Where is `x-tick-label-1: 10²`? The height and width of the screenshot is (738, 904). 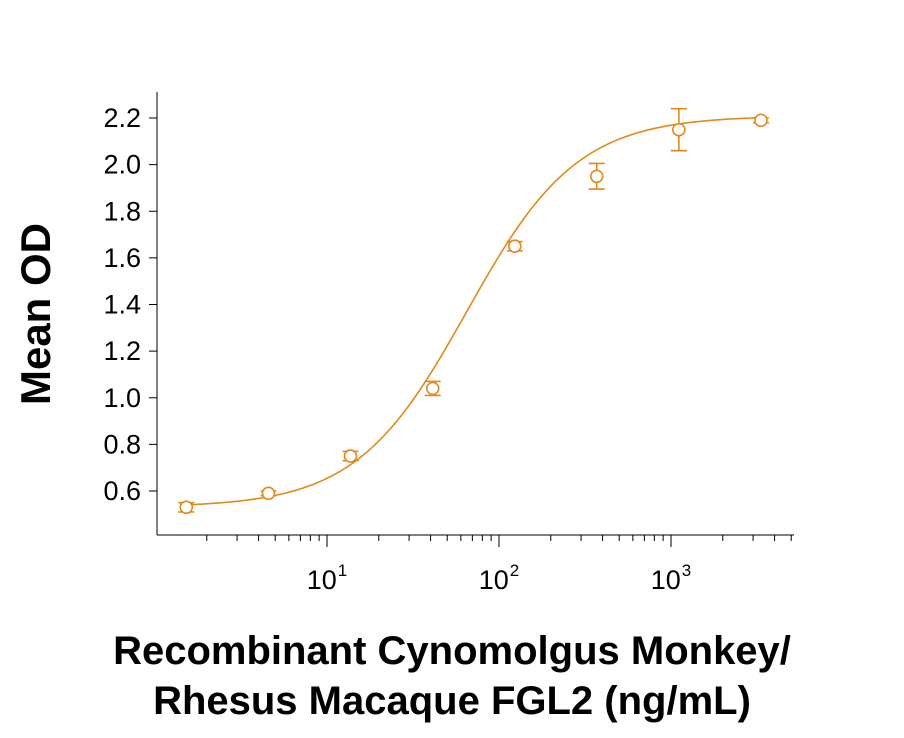
x-tick-label-1: 10² is located at coordinates (499, 578).